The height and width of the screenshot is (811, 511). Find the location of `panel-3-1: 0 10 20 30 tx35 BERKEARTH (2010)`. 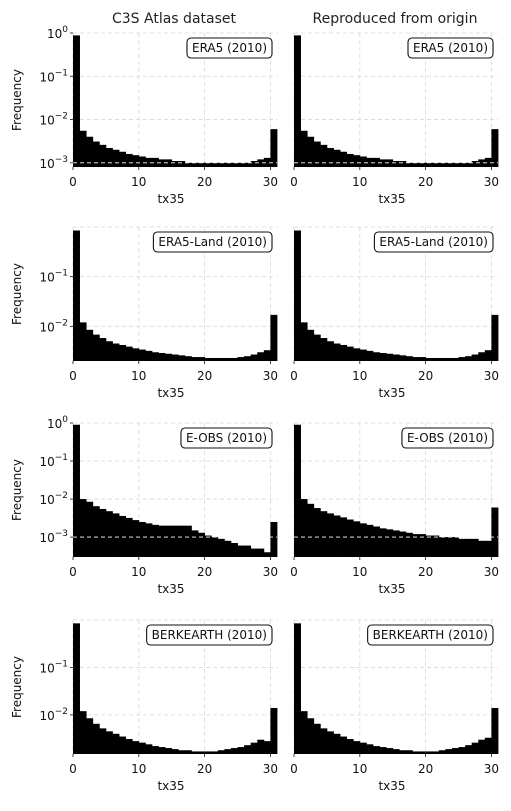

panel-3-1: 0 10 20 30 tx35 BERKEARTH (2010) is located at coordinates (394, 706).